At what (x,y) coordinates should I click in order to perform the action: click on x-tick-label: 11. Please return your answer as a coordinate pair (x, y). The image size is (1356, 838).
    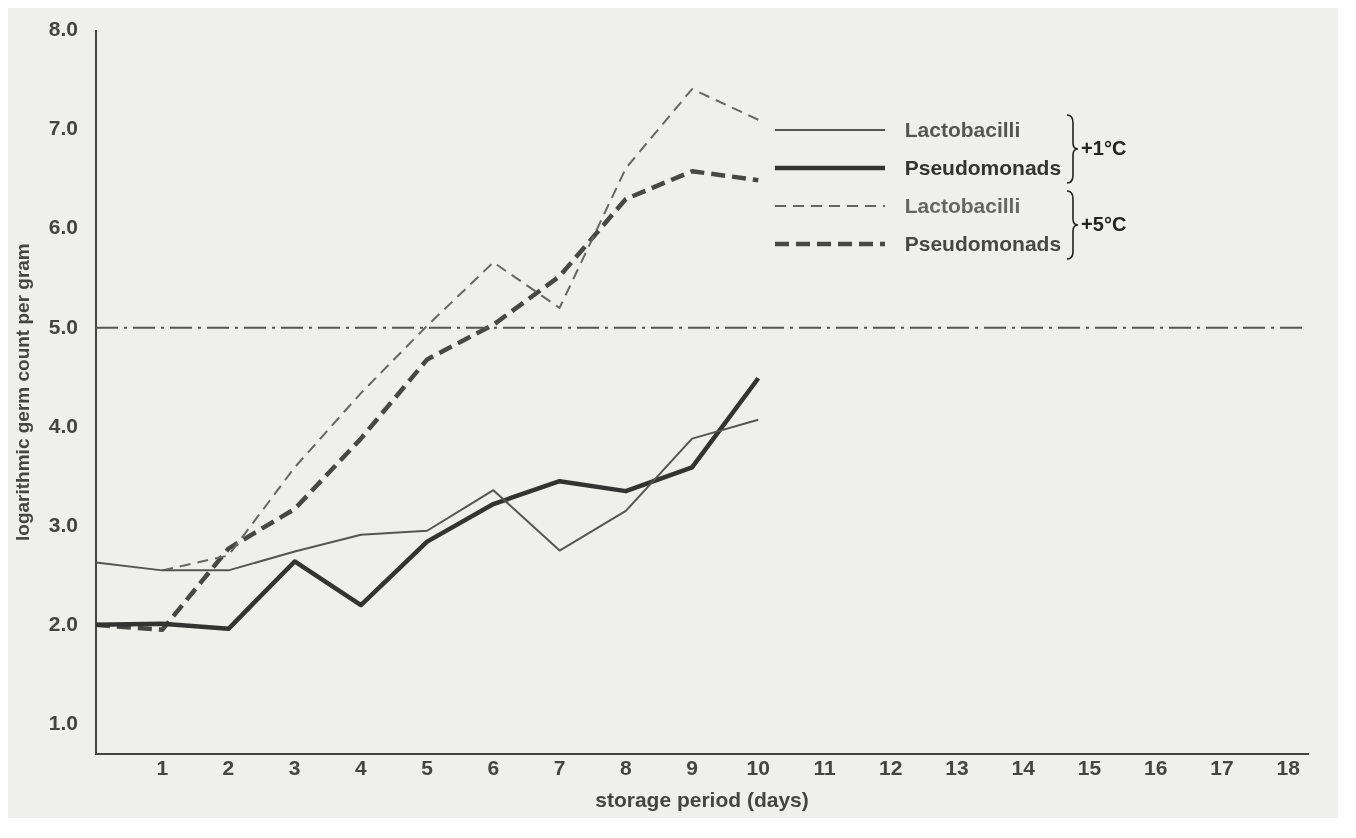
    Looking at the image, I should click on (824, 767).